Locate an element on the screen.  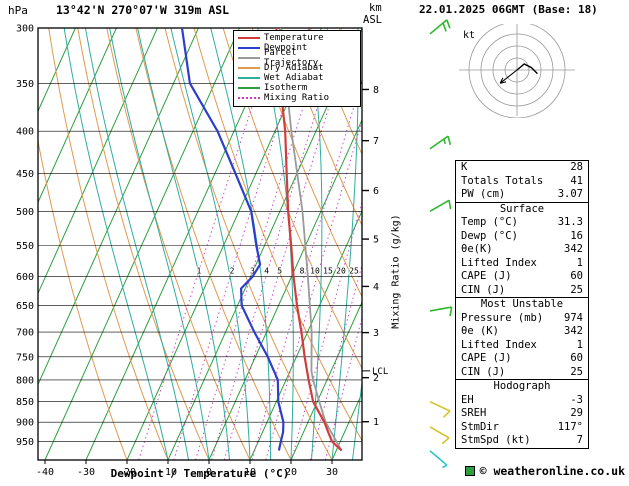
dewpoint-line-swatch is located at coordinates (249, 48).